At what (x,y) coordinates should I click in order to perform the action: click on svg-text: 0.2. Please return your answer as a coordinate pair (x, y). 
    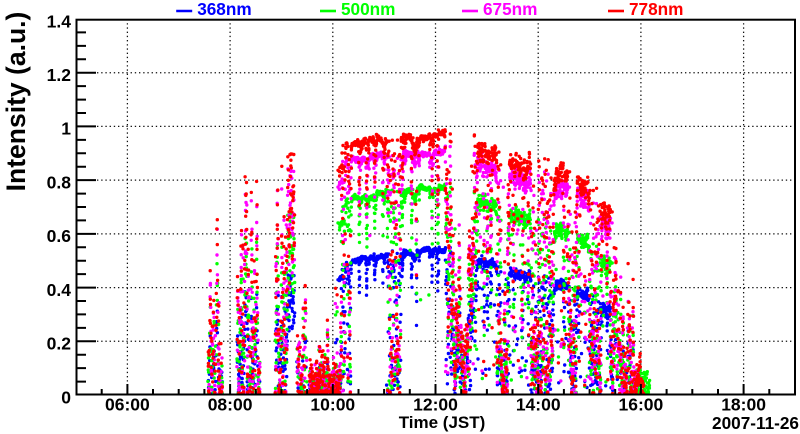
    Looking at the image, I should click on (59, 344).